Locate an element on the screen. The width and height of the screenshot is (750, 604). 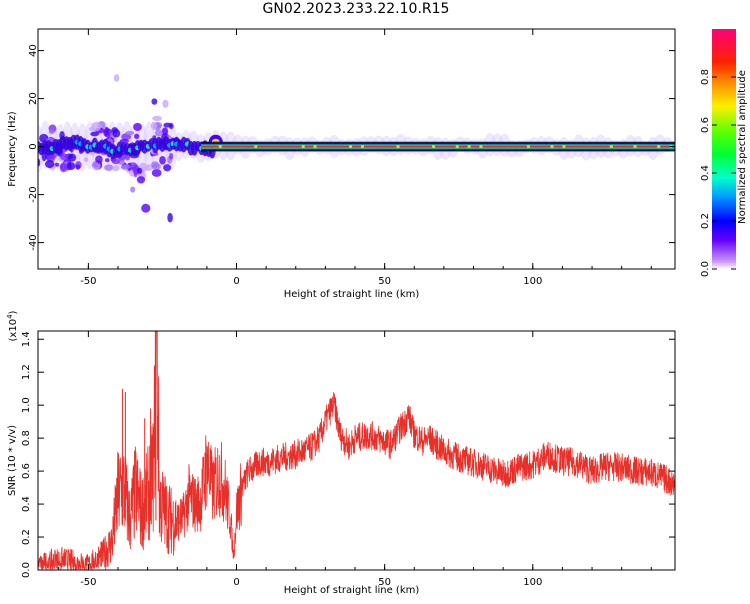
y-multiplier: (x104) is located at coordinates (12, 325).